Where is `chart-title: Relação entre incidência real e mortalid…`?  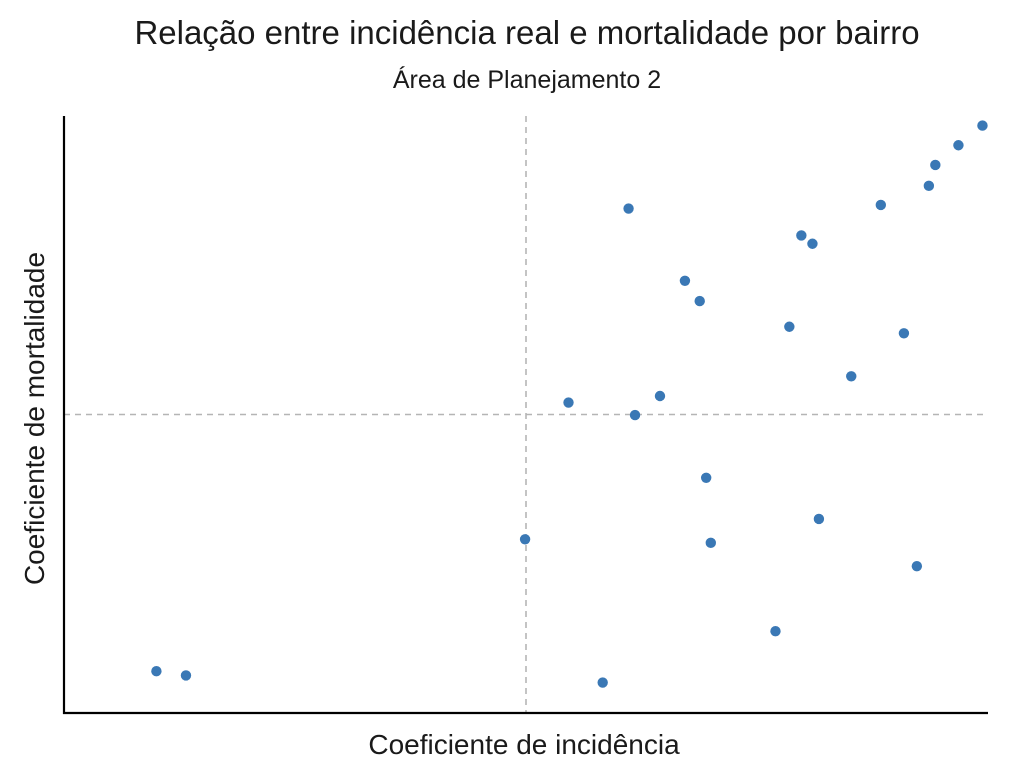
chart-title: Relação entre incidência real e mortalid… is located at coordinates (527, 32).